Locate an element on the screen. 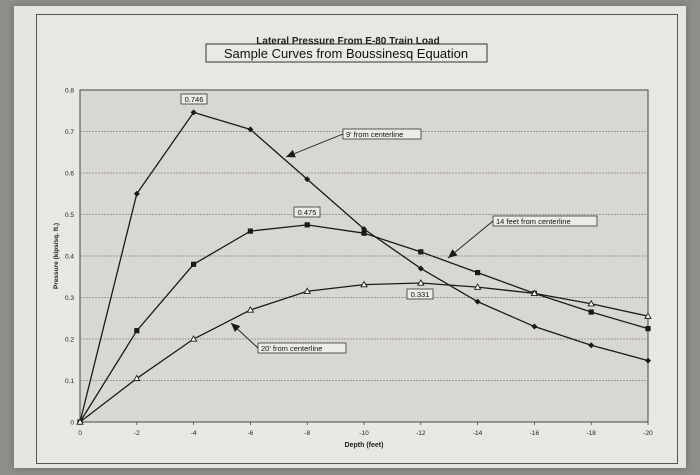 This screenshot has width=700, height=475. annotation-label: 0.475 is located at coordinates (307, 212).